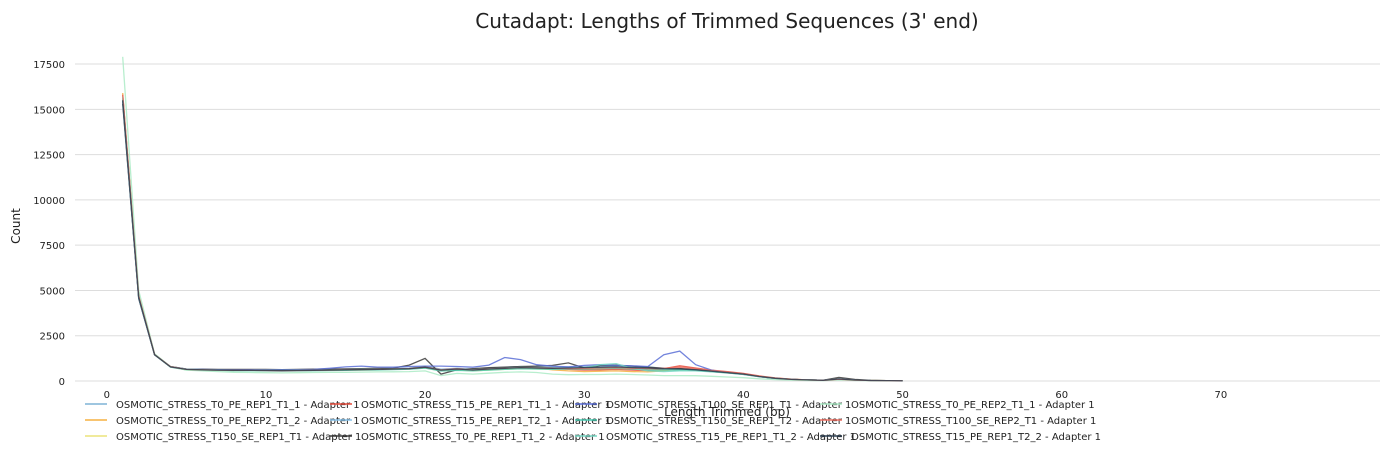  What do you see at coordinates (666, 395) in the screenshot?
I see `x-tick-labels: 0 10 20 30 40 50 60 70` at bounding box center [666, 395].